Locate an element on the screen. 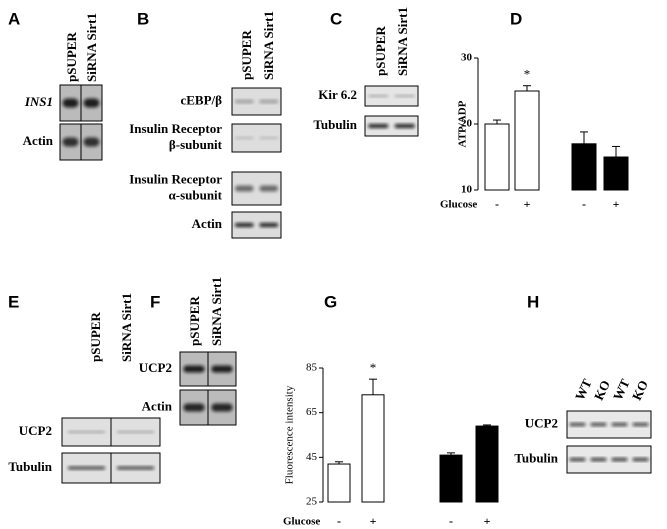 The height and width of the screenshot is (529, 667). panel-letter: F is located at coordinates (155, 301).